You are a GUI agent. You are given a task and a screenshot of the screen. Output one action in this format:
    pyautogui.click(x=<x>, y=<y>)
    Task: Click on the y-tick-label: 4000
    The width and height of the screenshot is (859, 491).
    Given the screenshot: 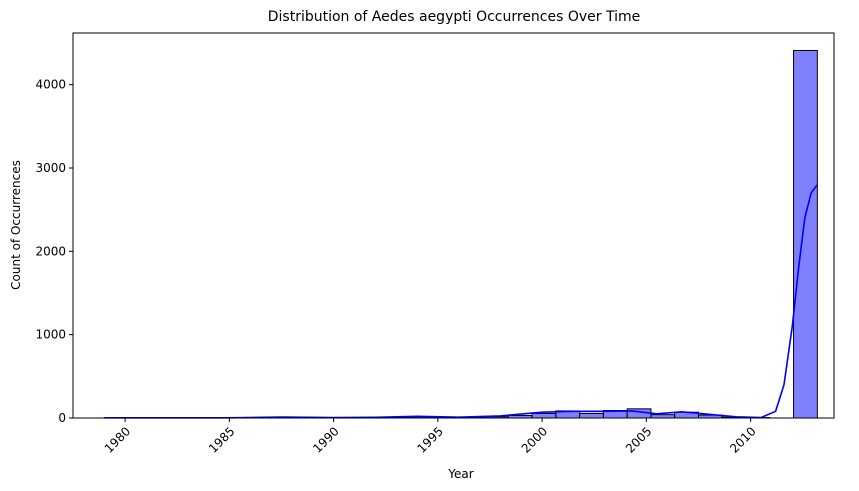 What is the action you would take?
    pyautogui.click(x=50, y=85)
    